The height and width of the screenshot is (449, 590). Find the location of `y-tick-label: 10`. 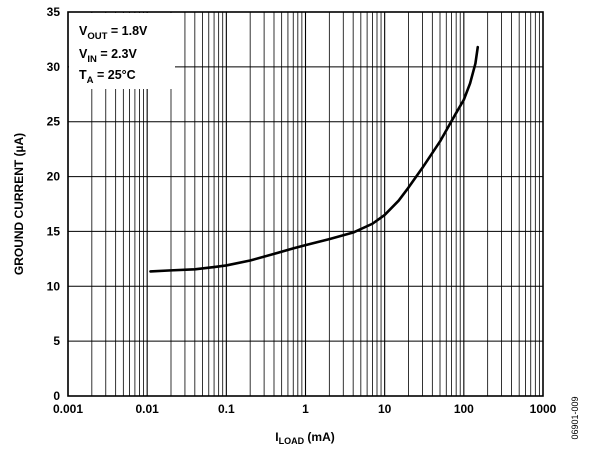

y-tick-label: 10 is located at coordinates (54, 286).